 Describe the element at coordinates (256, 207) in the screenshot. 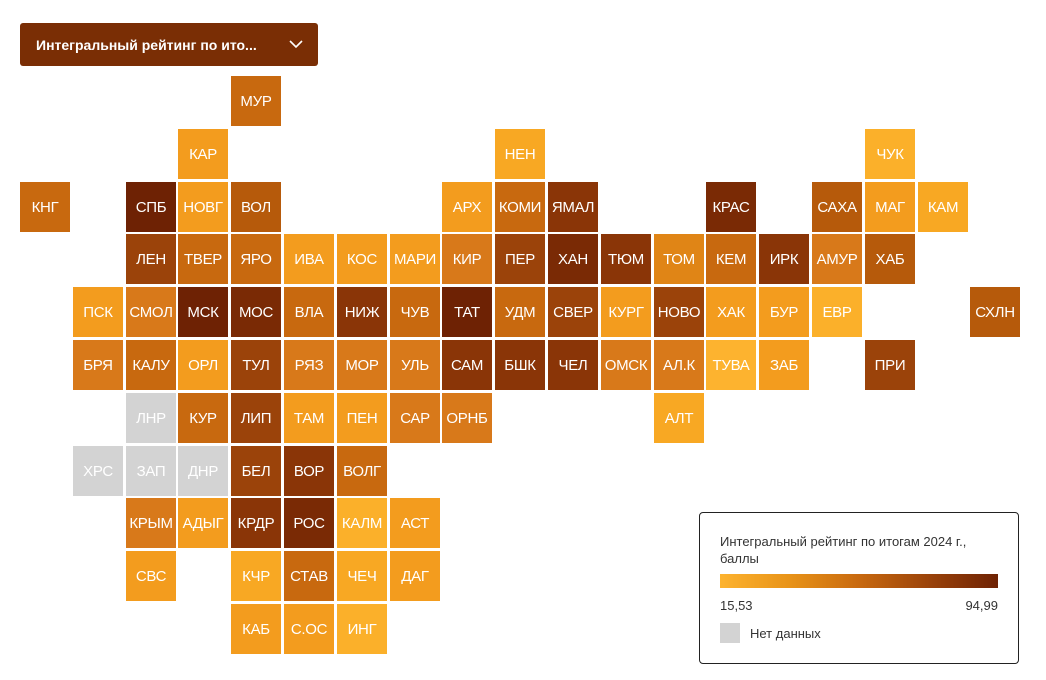

I see `region-tile: ВОЛ` at that location.